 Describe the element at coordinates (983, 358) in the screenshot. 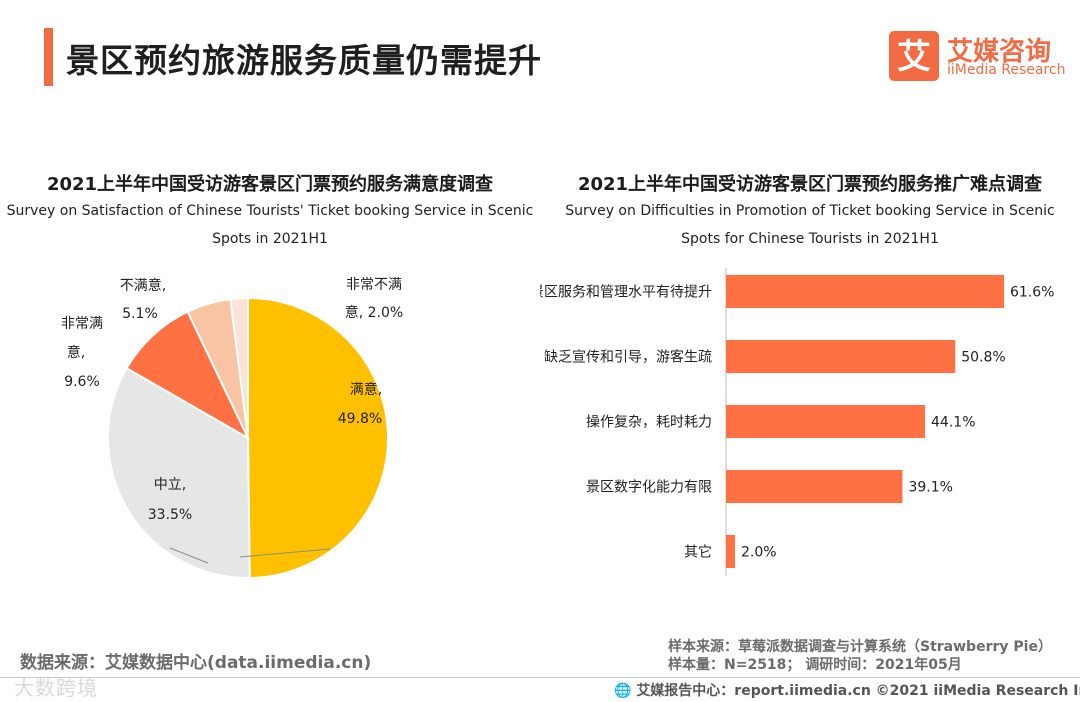

I see `bar-value-label-1: 50.8%` at that location.